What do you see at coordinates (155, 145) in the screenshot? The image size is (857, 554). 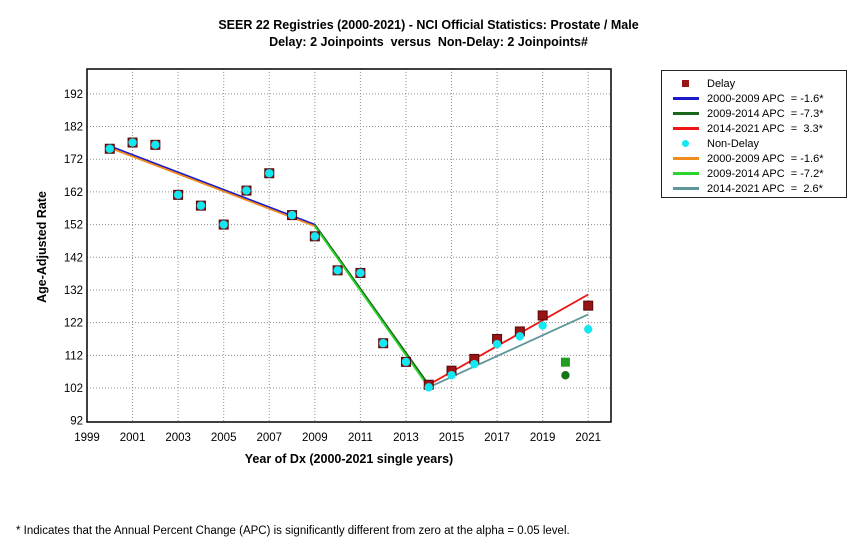 I see `nondelay-point-2002` at bounding box center [155, 145].